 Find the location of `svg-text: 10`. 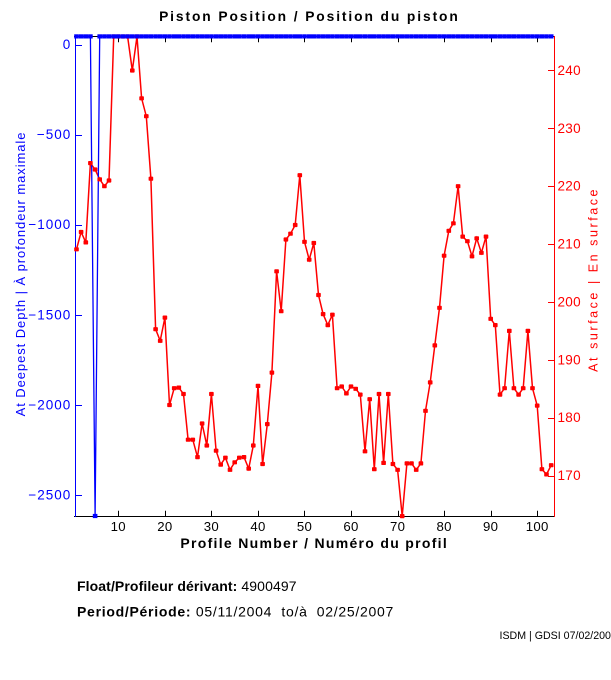

svg-text: 10 is located at coordinates (118, 526).